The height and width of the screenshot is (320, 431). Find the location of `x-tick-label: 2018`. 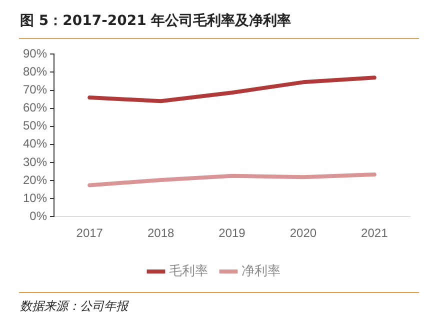

x-tick-label: 2018 is located at coordinates (160, 233).